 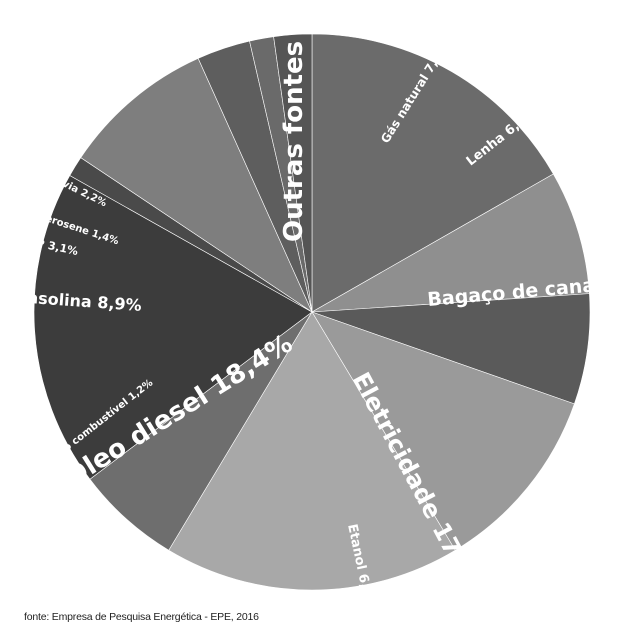 What do you see at coordinates (451, 349) in the screenshot?
I see `pie-slice-lenha` at bounding box center [451, 349].